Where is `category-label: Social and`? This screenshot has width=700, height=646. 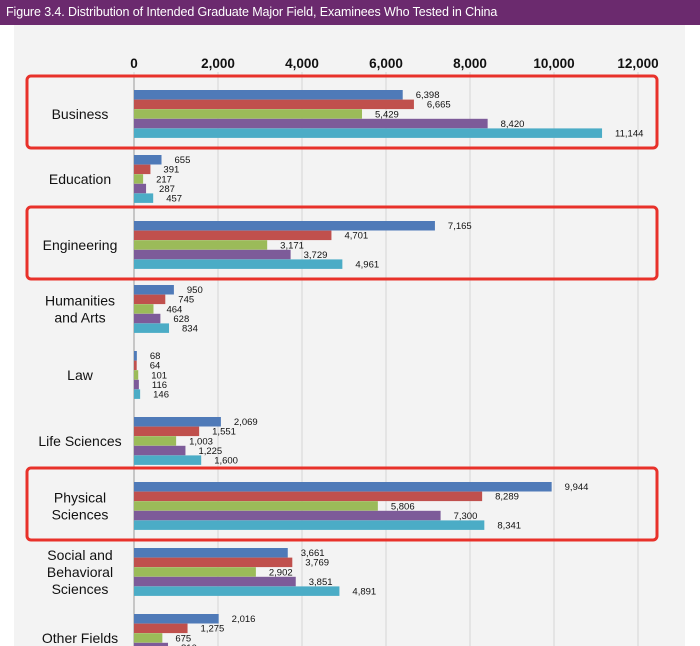 category-label: Social and is located at coordinates (79, 555).